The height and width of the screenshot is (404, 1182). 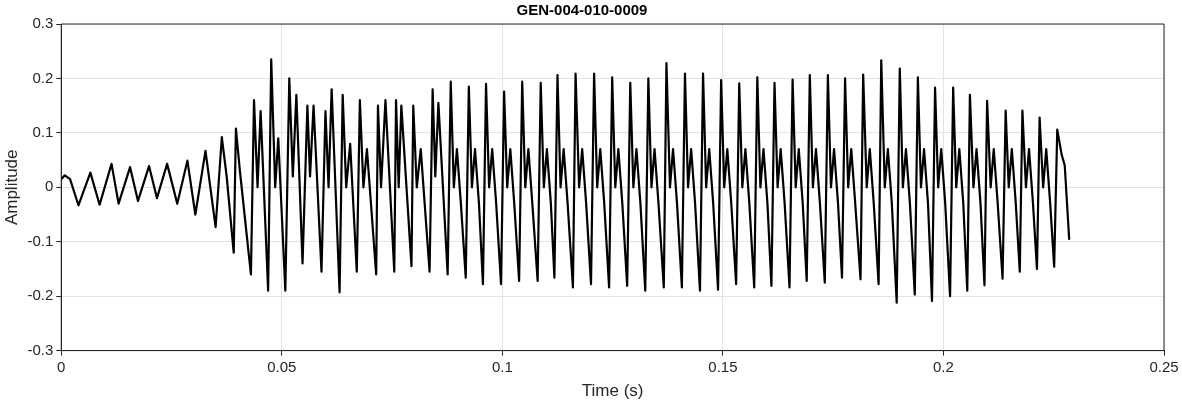 I want to click on y-tick-label: -0.1, so click(x=40, y=240).